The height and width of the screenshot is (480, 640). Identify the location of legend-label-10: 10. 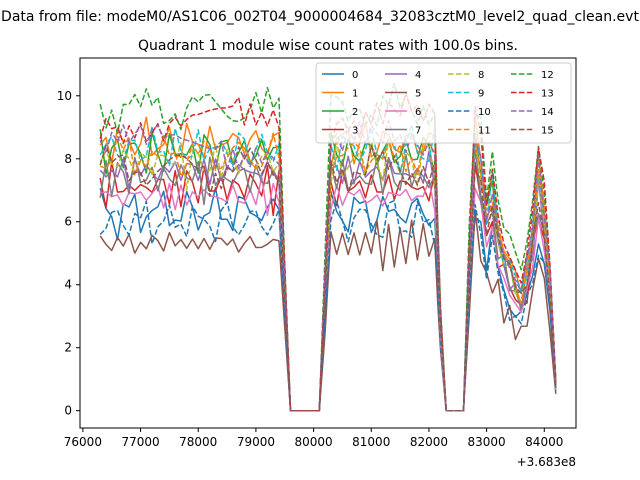
(484, 112).